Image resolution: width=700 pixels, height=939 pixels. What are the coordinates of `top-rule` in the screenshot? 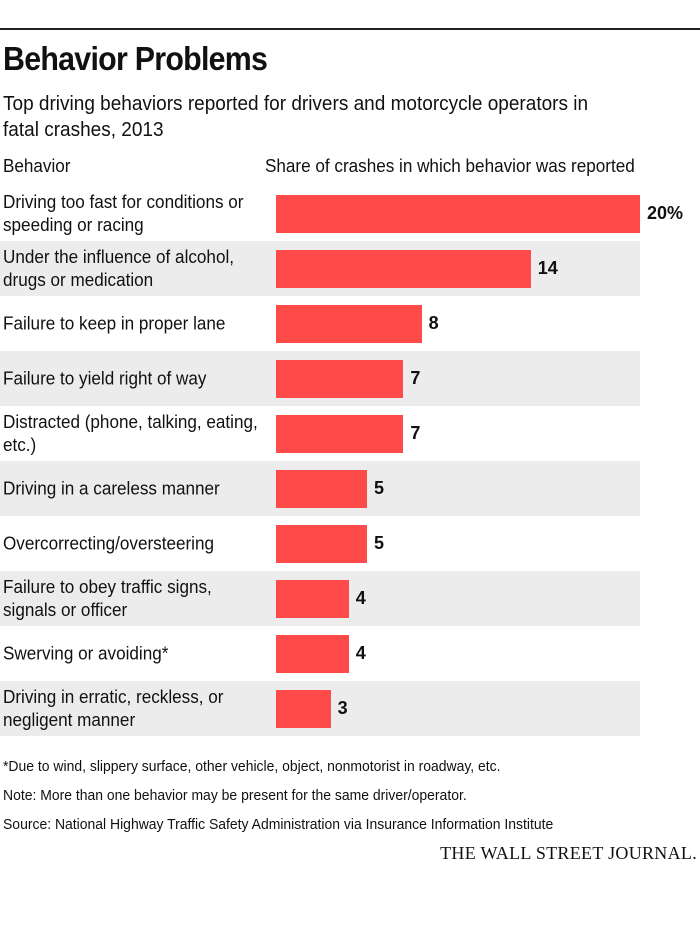 It's located at (350, 29).